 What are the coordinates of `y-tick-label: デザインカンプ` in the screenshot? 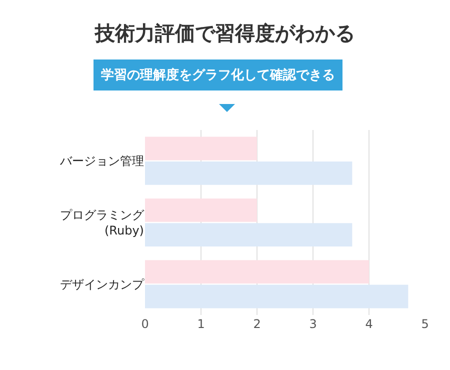 It's located at (102, 284).